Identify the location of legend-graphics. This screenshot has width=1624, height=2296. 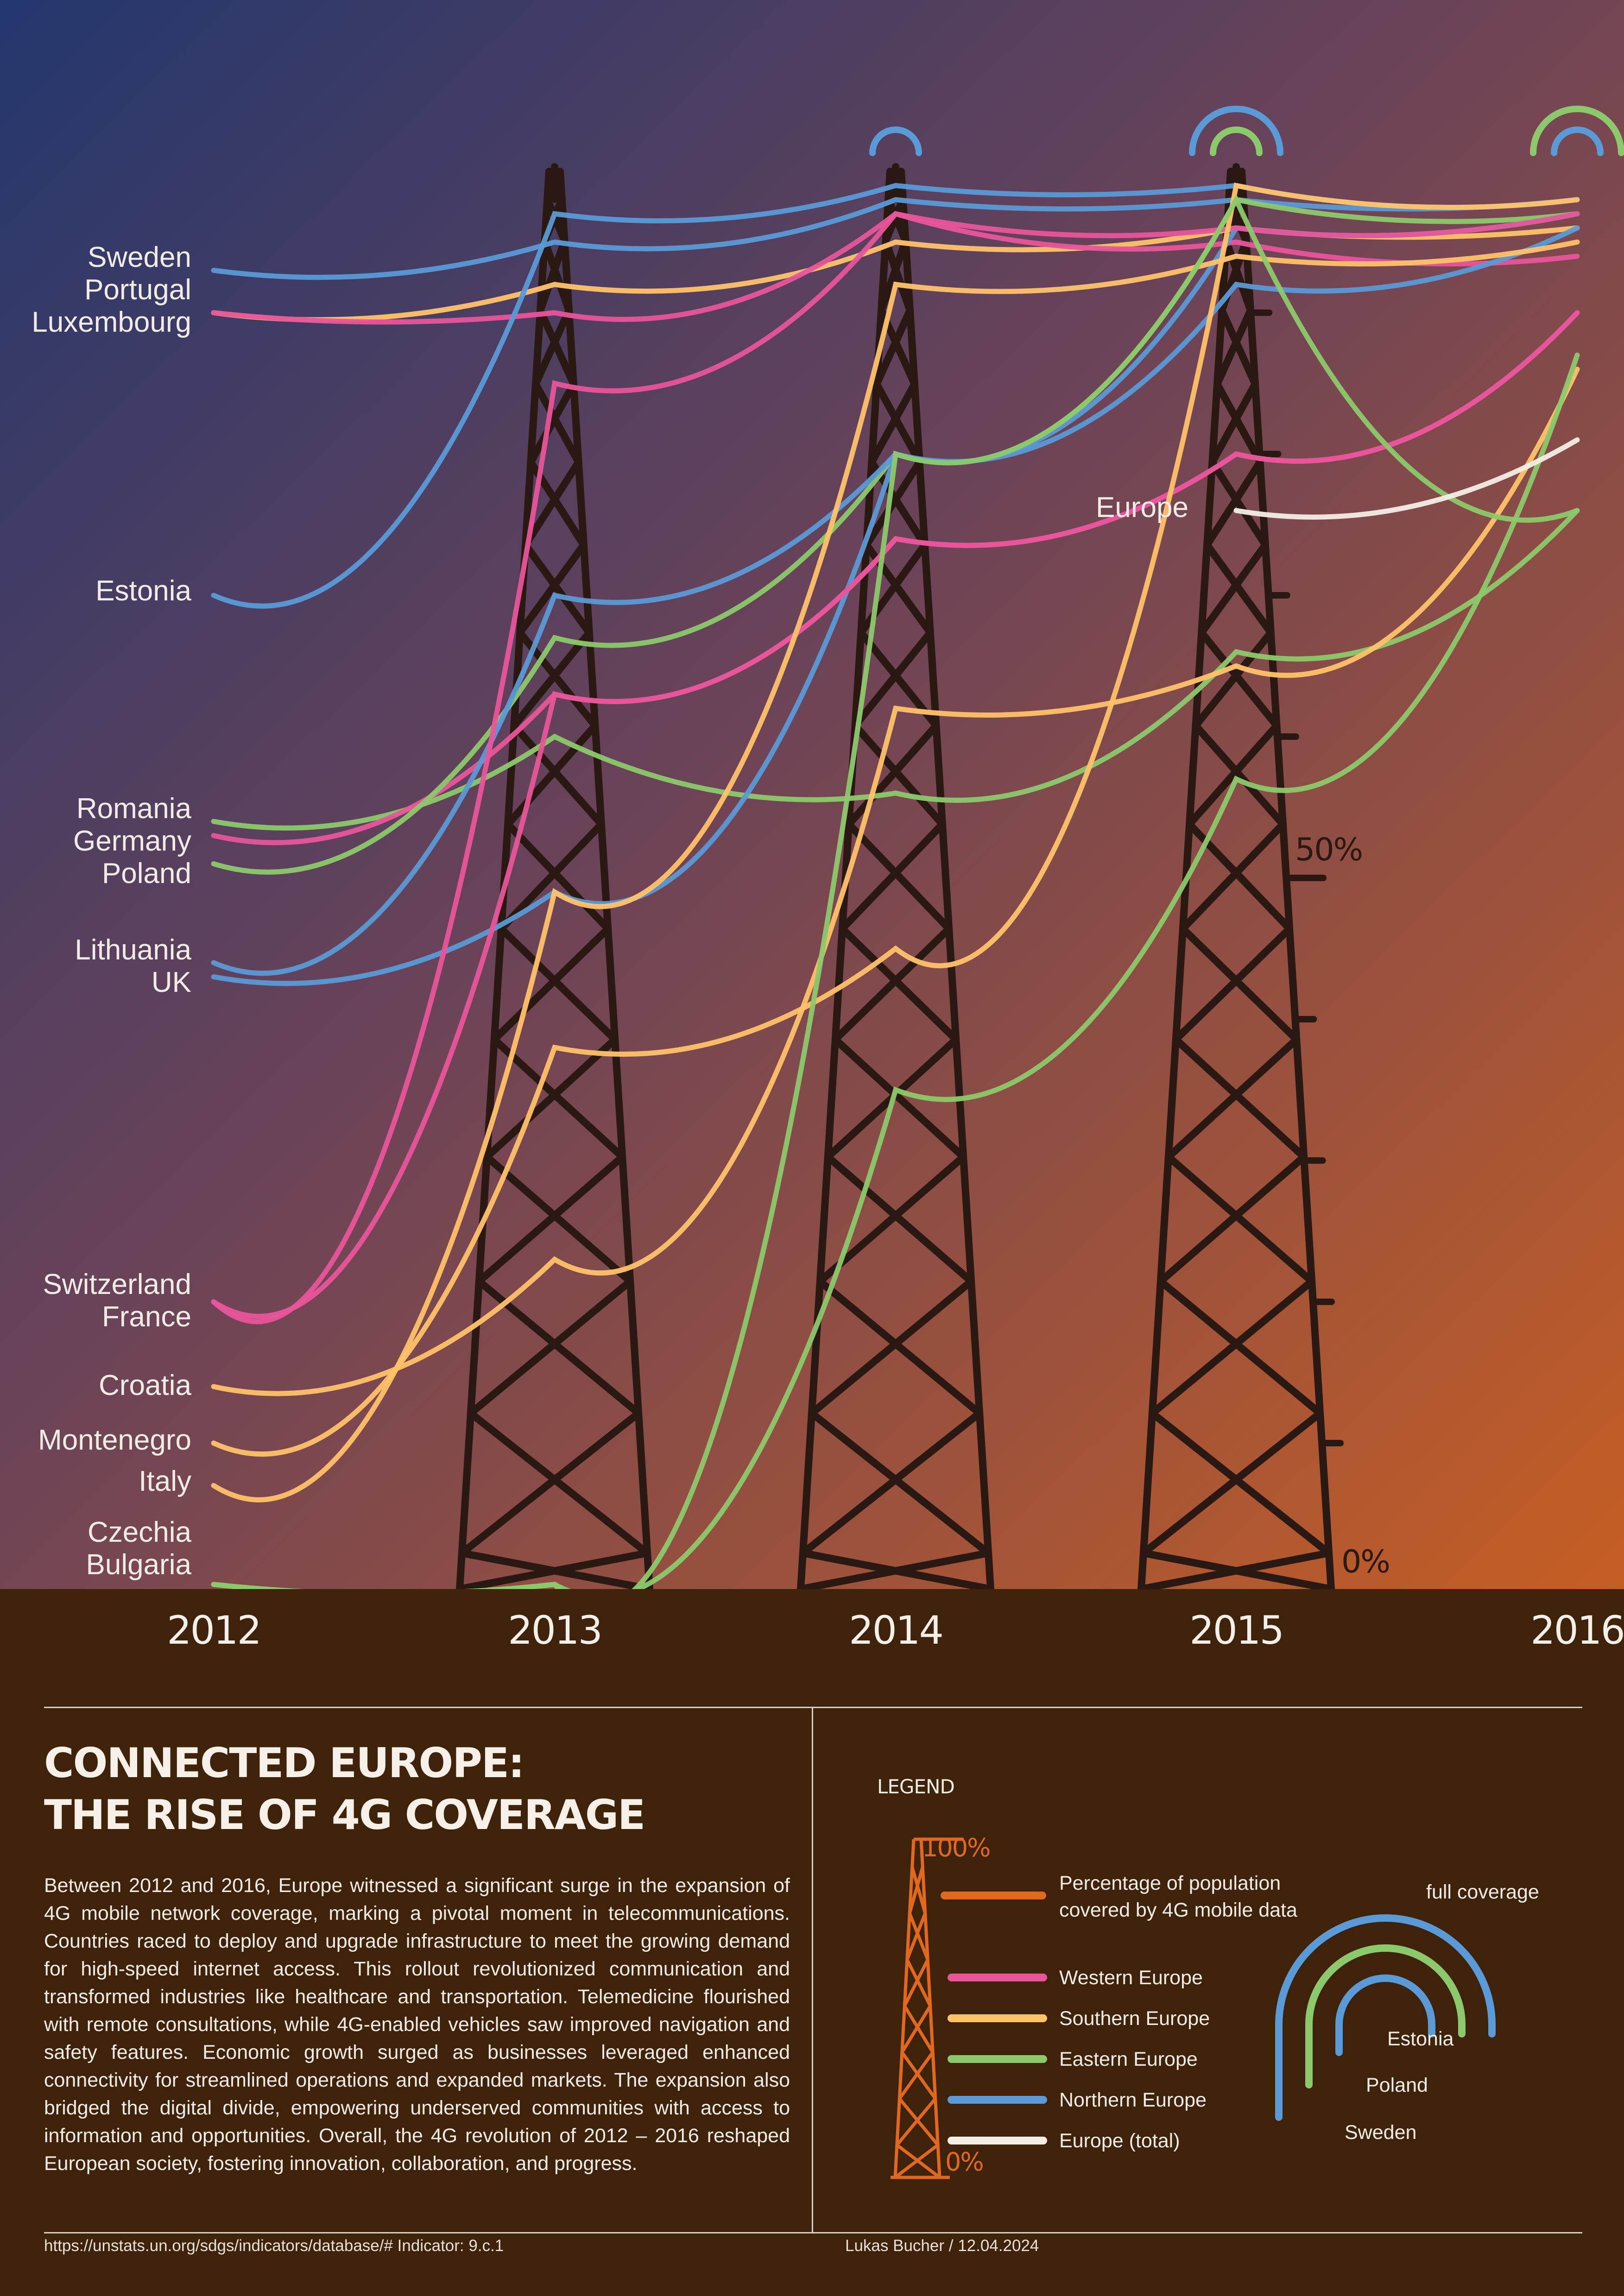
(1193, 2008).